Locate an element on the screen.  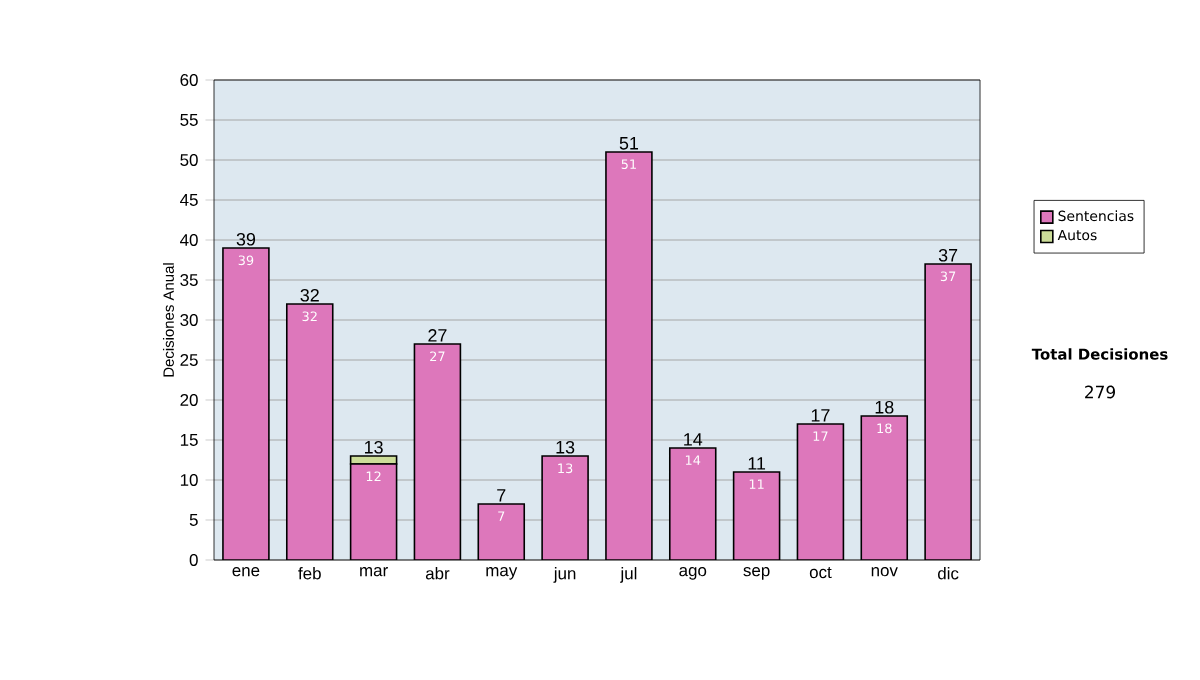
total-label: 17 is located at coordinates (820, 415).